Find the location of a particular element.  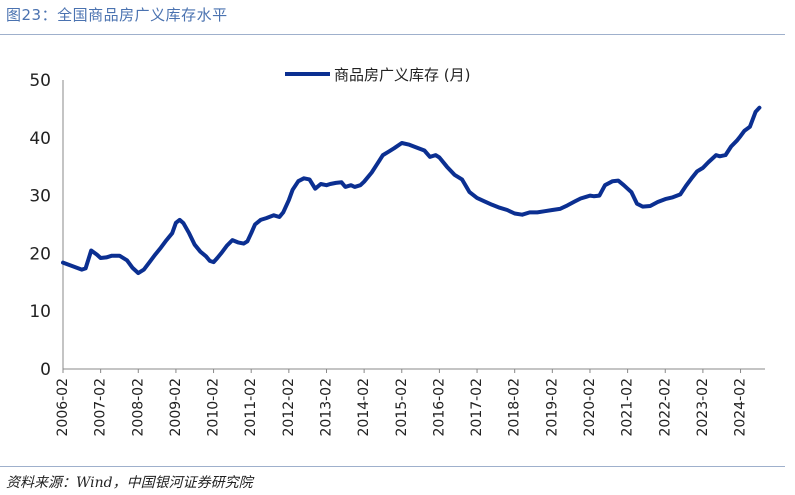

x-tick-label: 2018-02 is located at coordinates (515, 407).